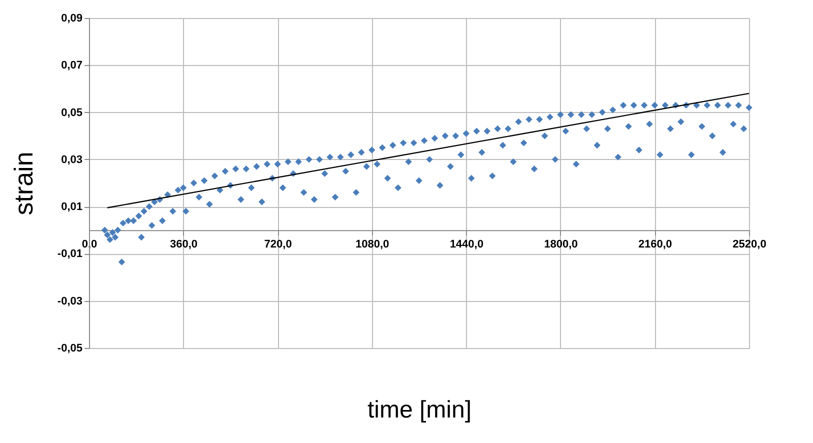  I want to click on x-tick-label: 2160,0, so click(655, 244).